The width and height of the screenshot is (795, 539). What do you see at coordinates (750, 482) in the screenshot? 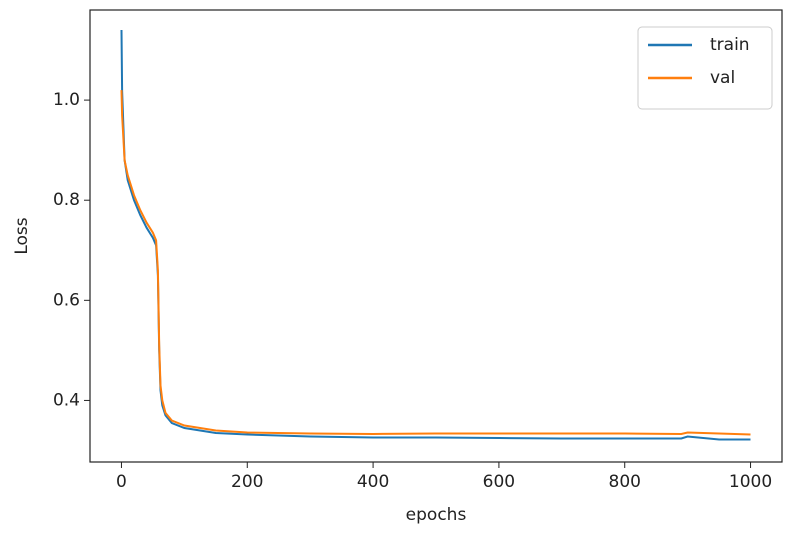
I see `x-tick-label: 1000` at bounding box center [750, 482].